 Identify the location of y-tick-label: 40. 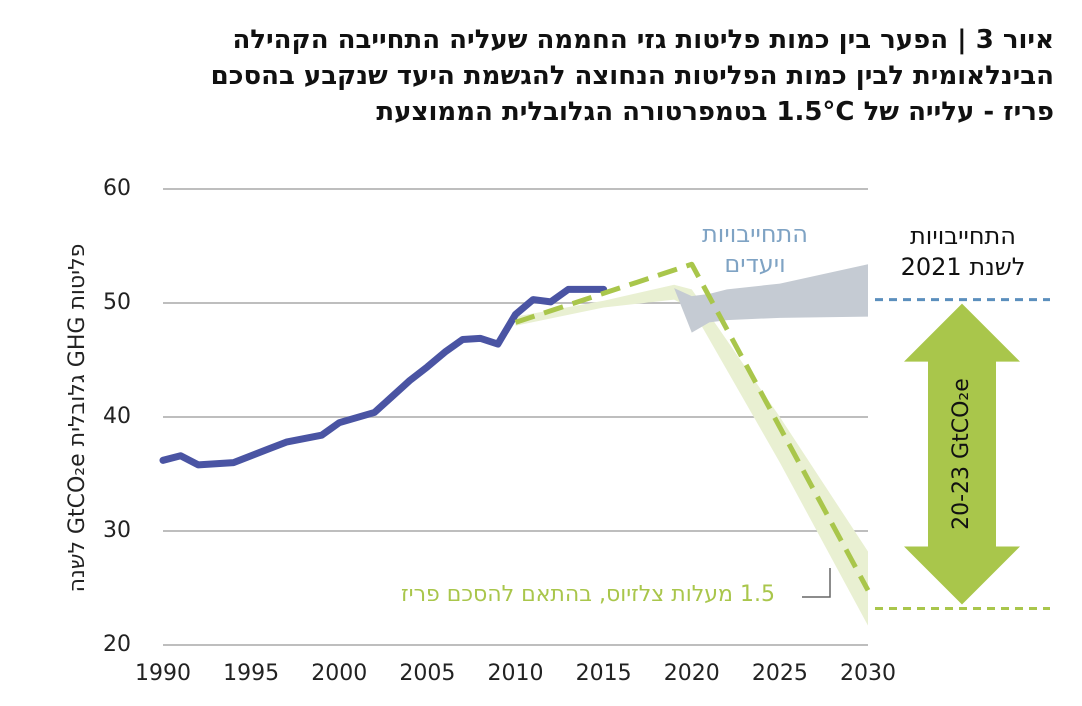
(117, 416).